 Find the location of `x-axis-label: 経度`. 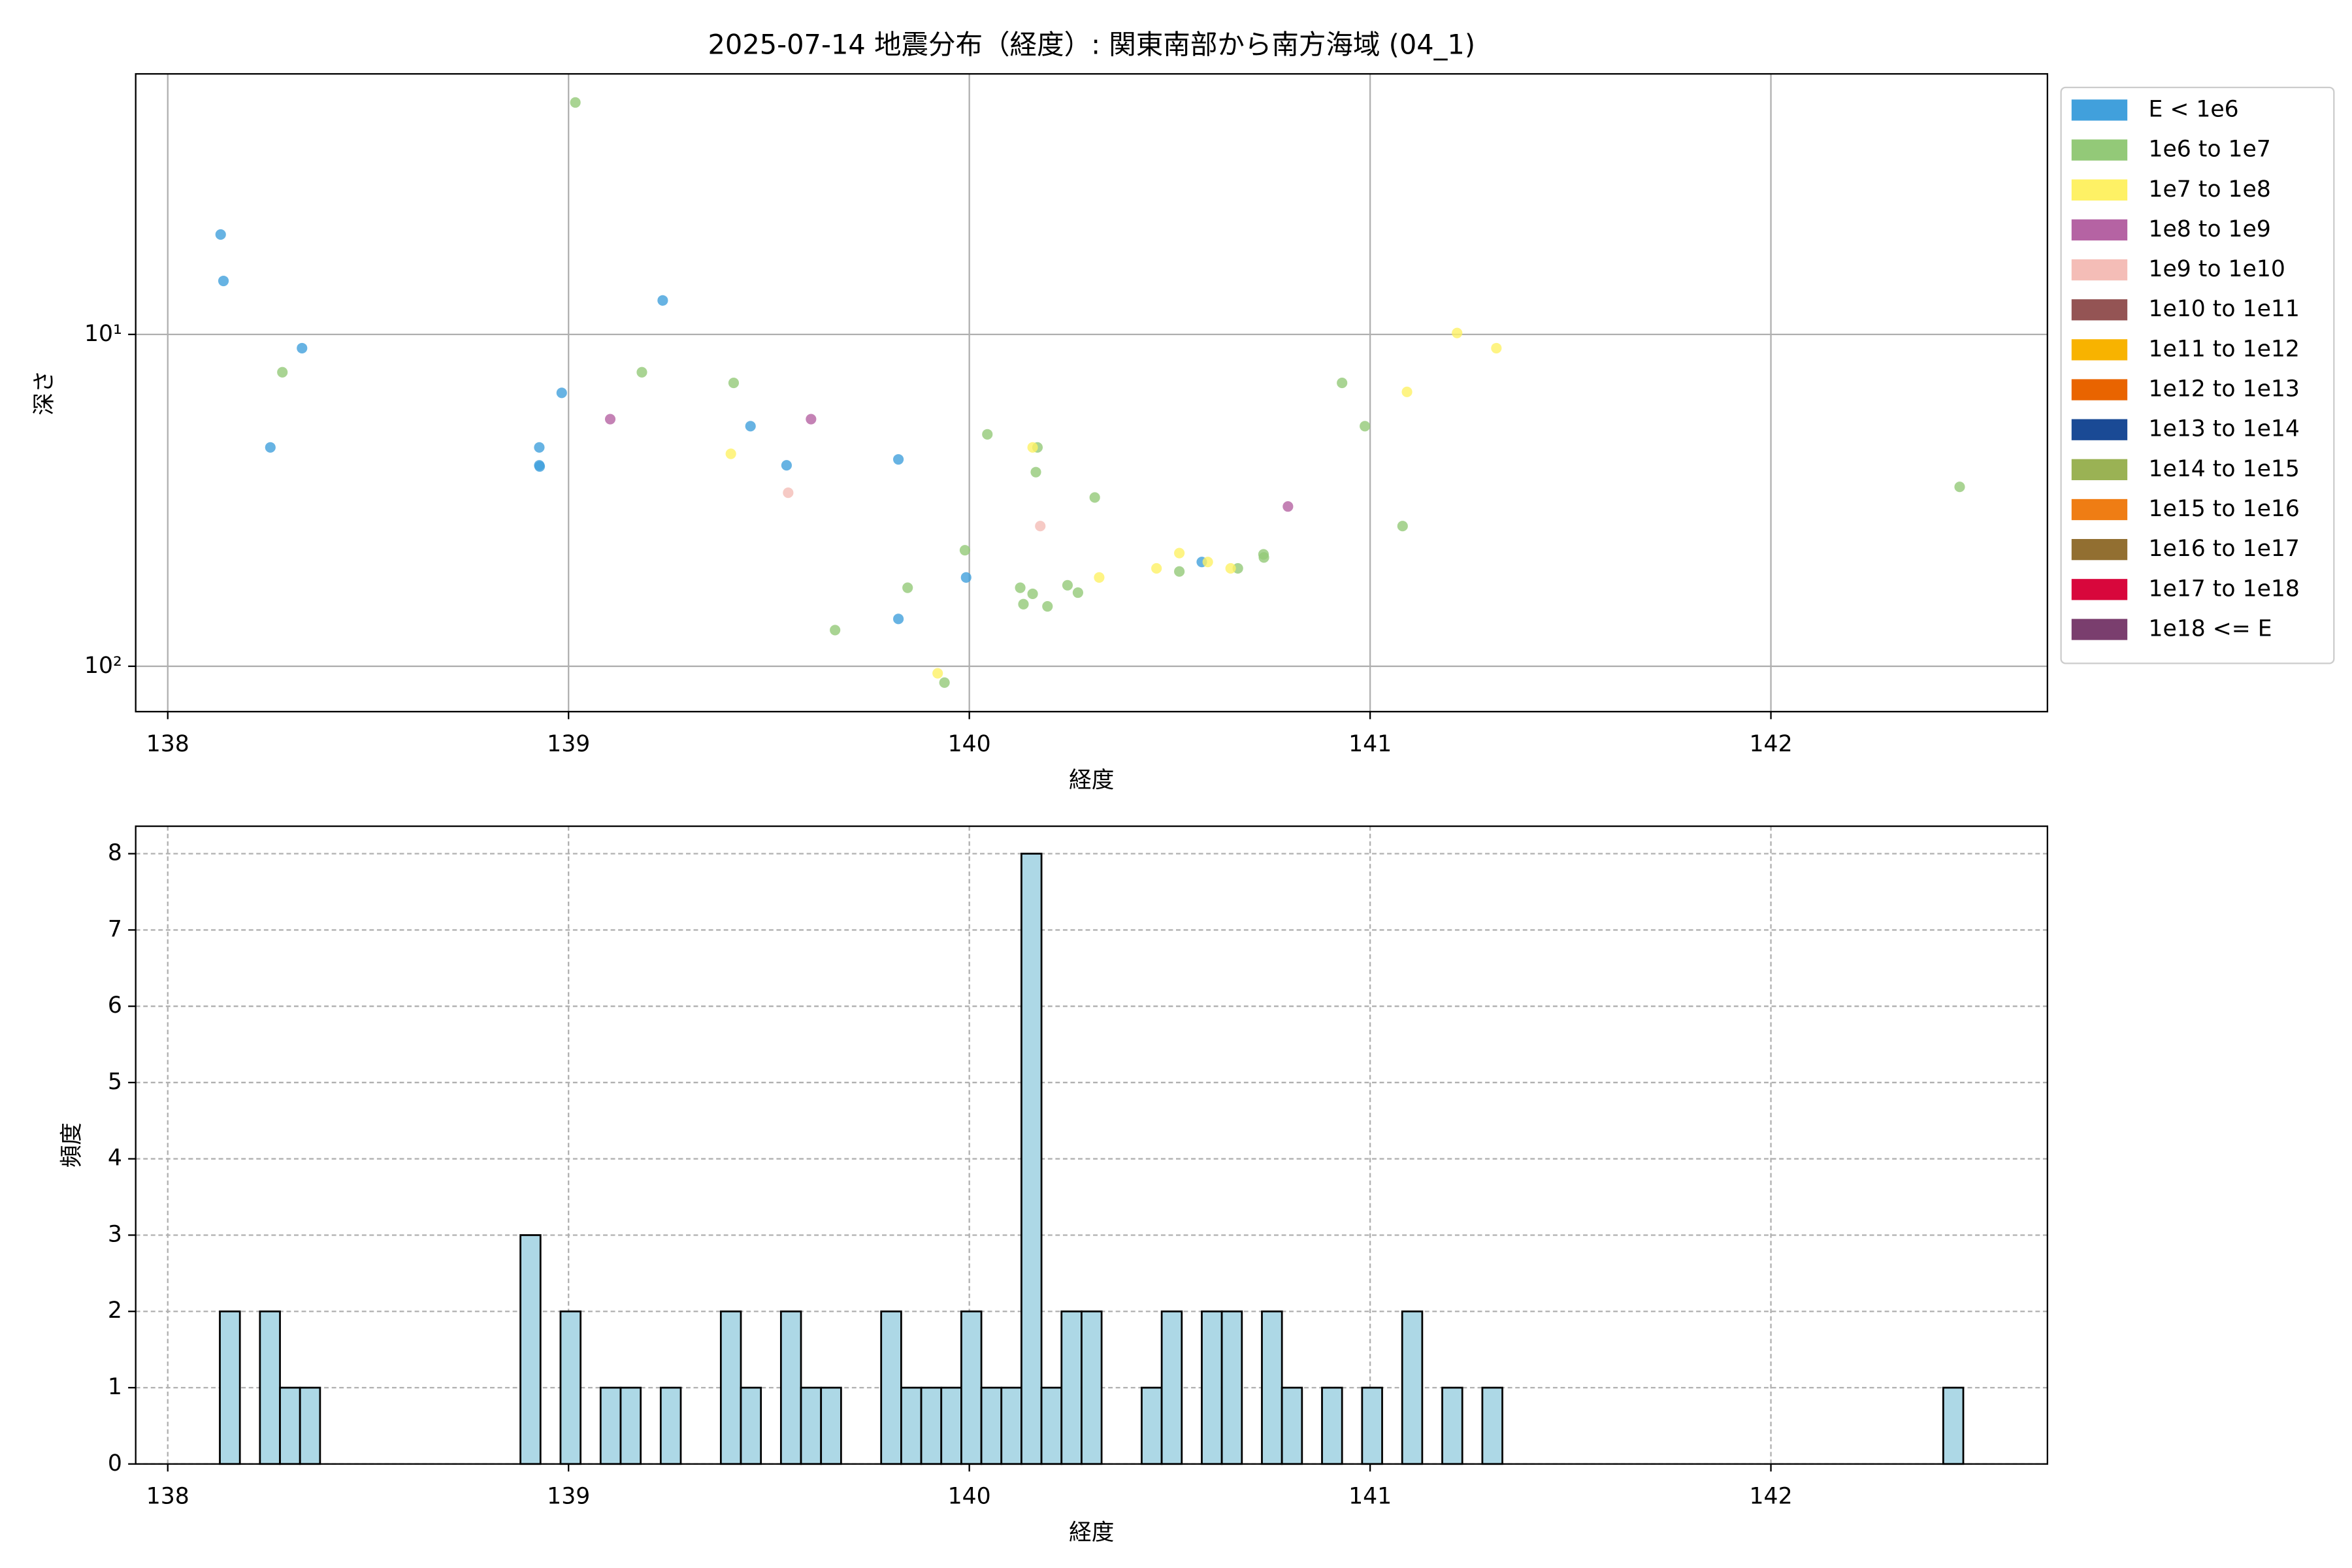

x-axis-label: 経度 is located at coordinates (1091, 1533).